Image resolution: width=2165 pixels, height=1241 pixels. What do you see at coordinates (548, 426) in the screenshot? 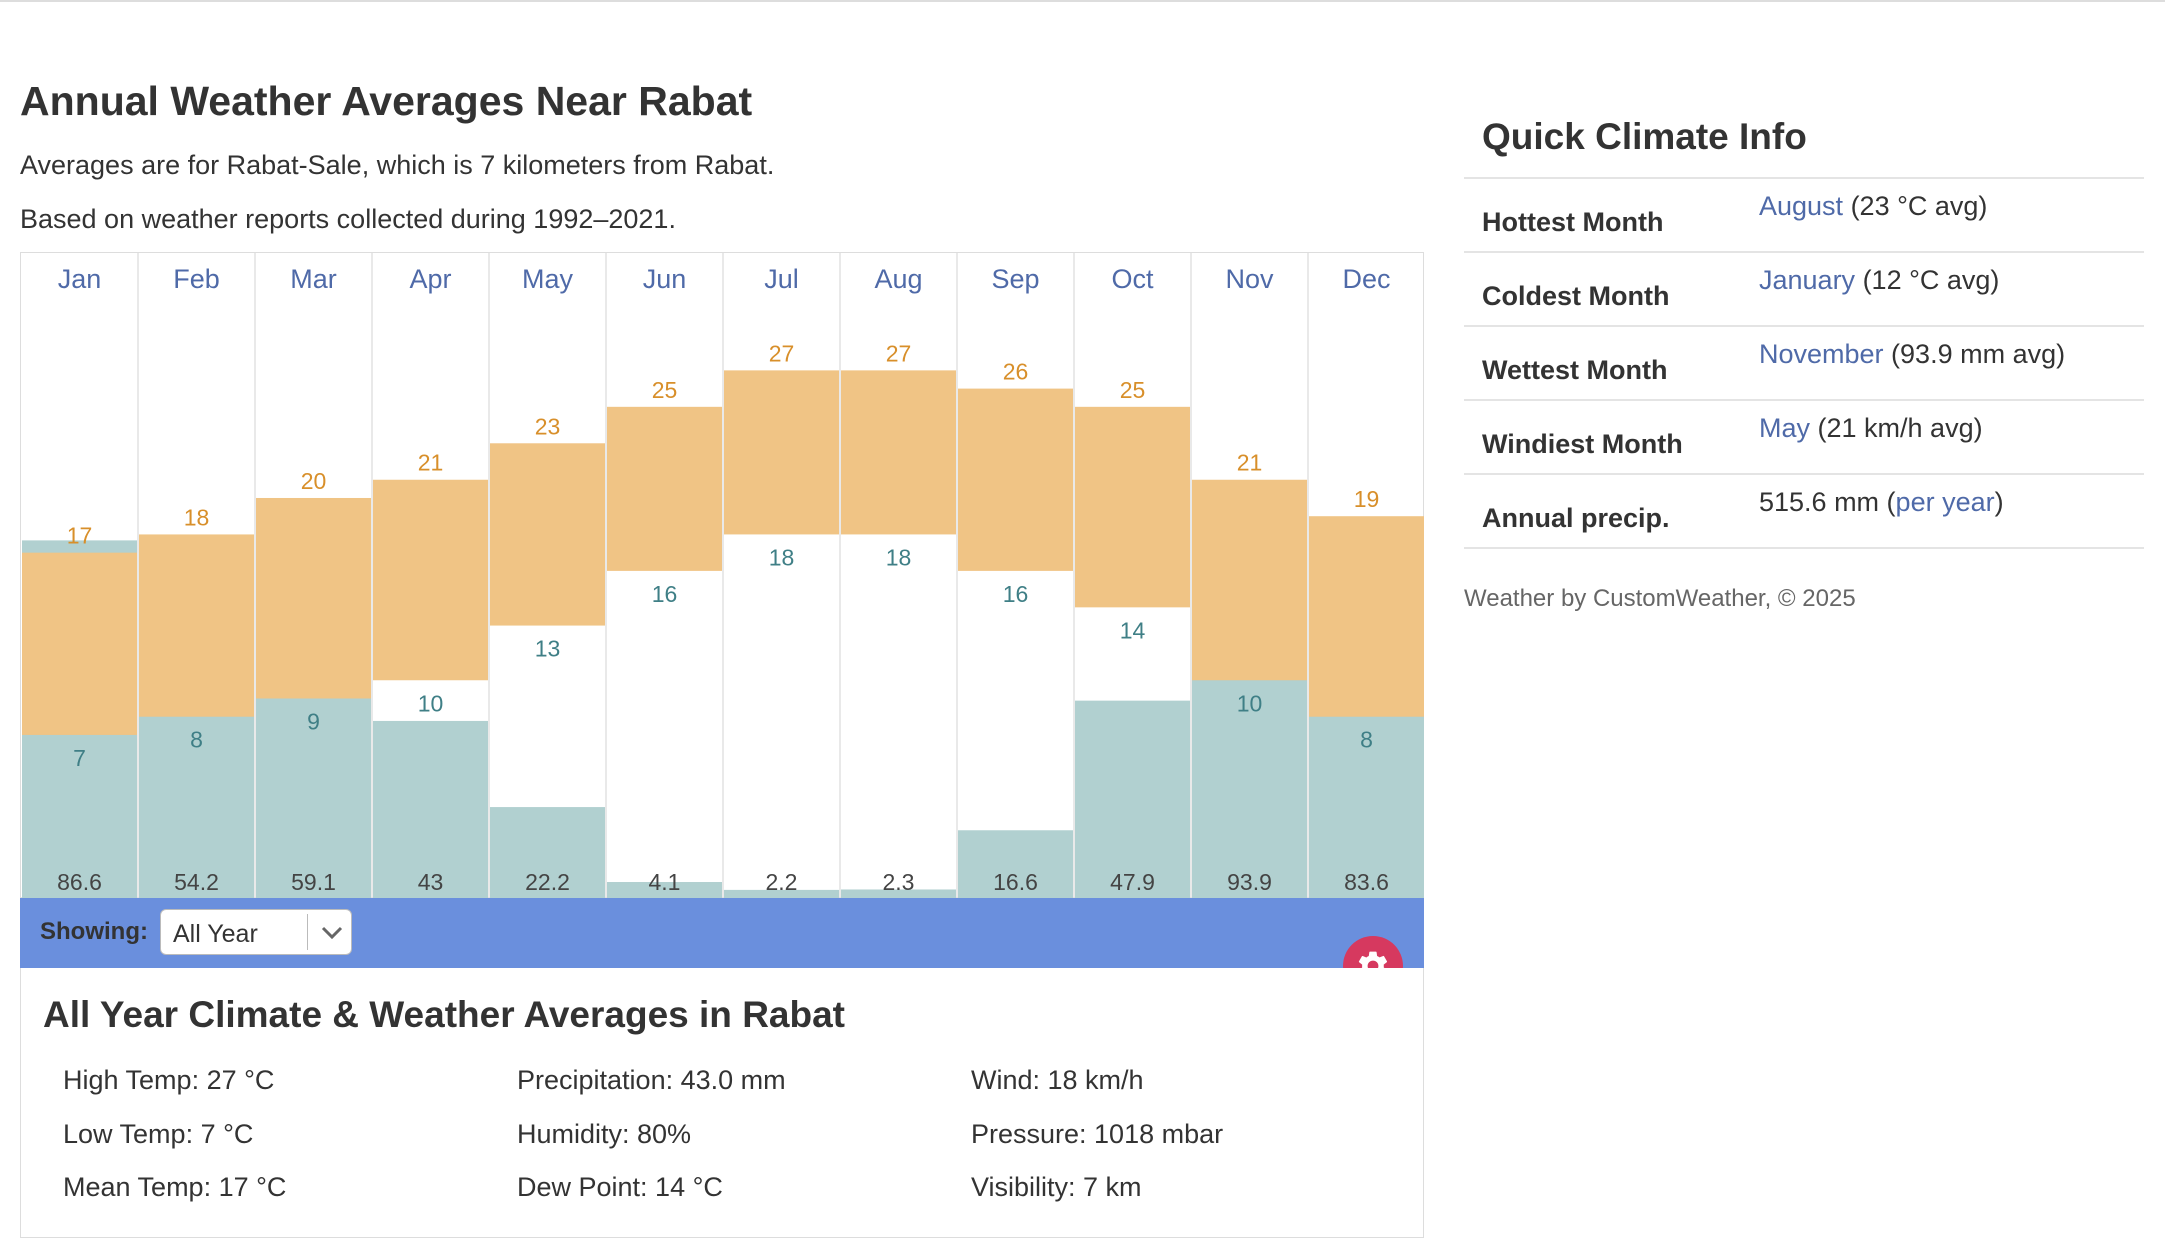
I see `high-temp-label: 23` at bounding box center [548, 426].